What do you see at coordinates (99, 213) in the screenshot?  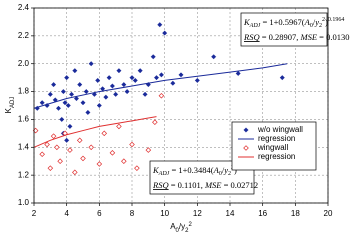 I see `x-tick-label: 6` at bounding box center [99, 213].